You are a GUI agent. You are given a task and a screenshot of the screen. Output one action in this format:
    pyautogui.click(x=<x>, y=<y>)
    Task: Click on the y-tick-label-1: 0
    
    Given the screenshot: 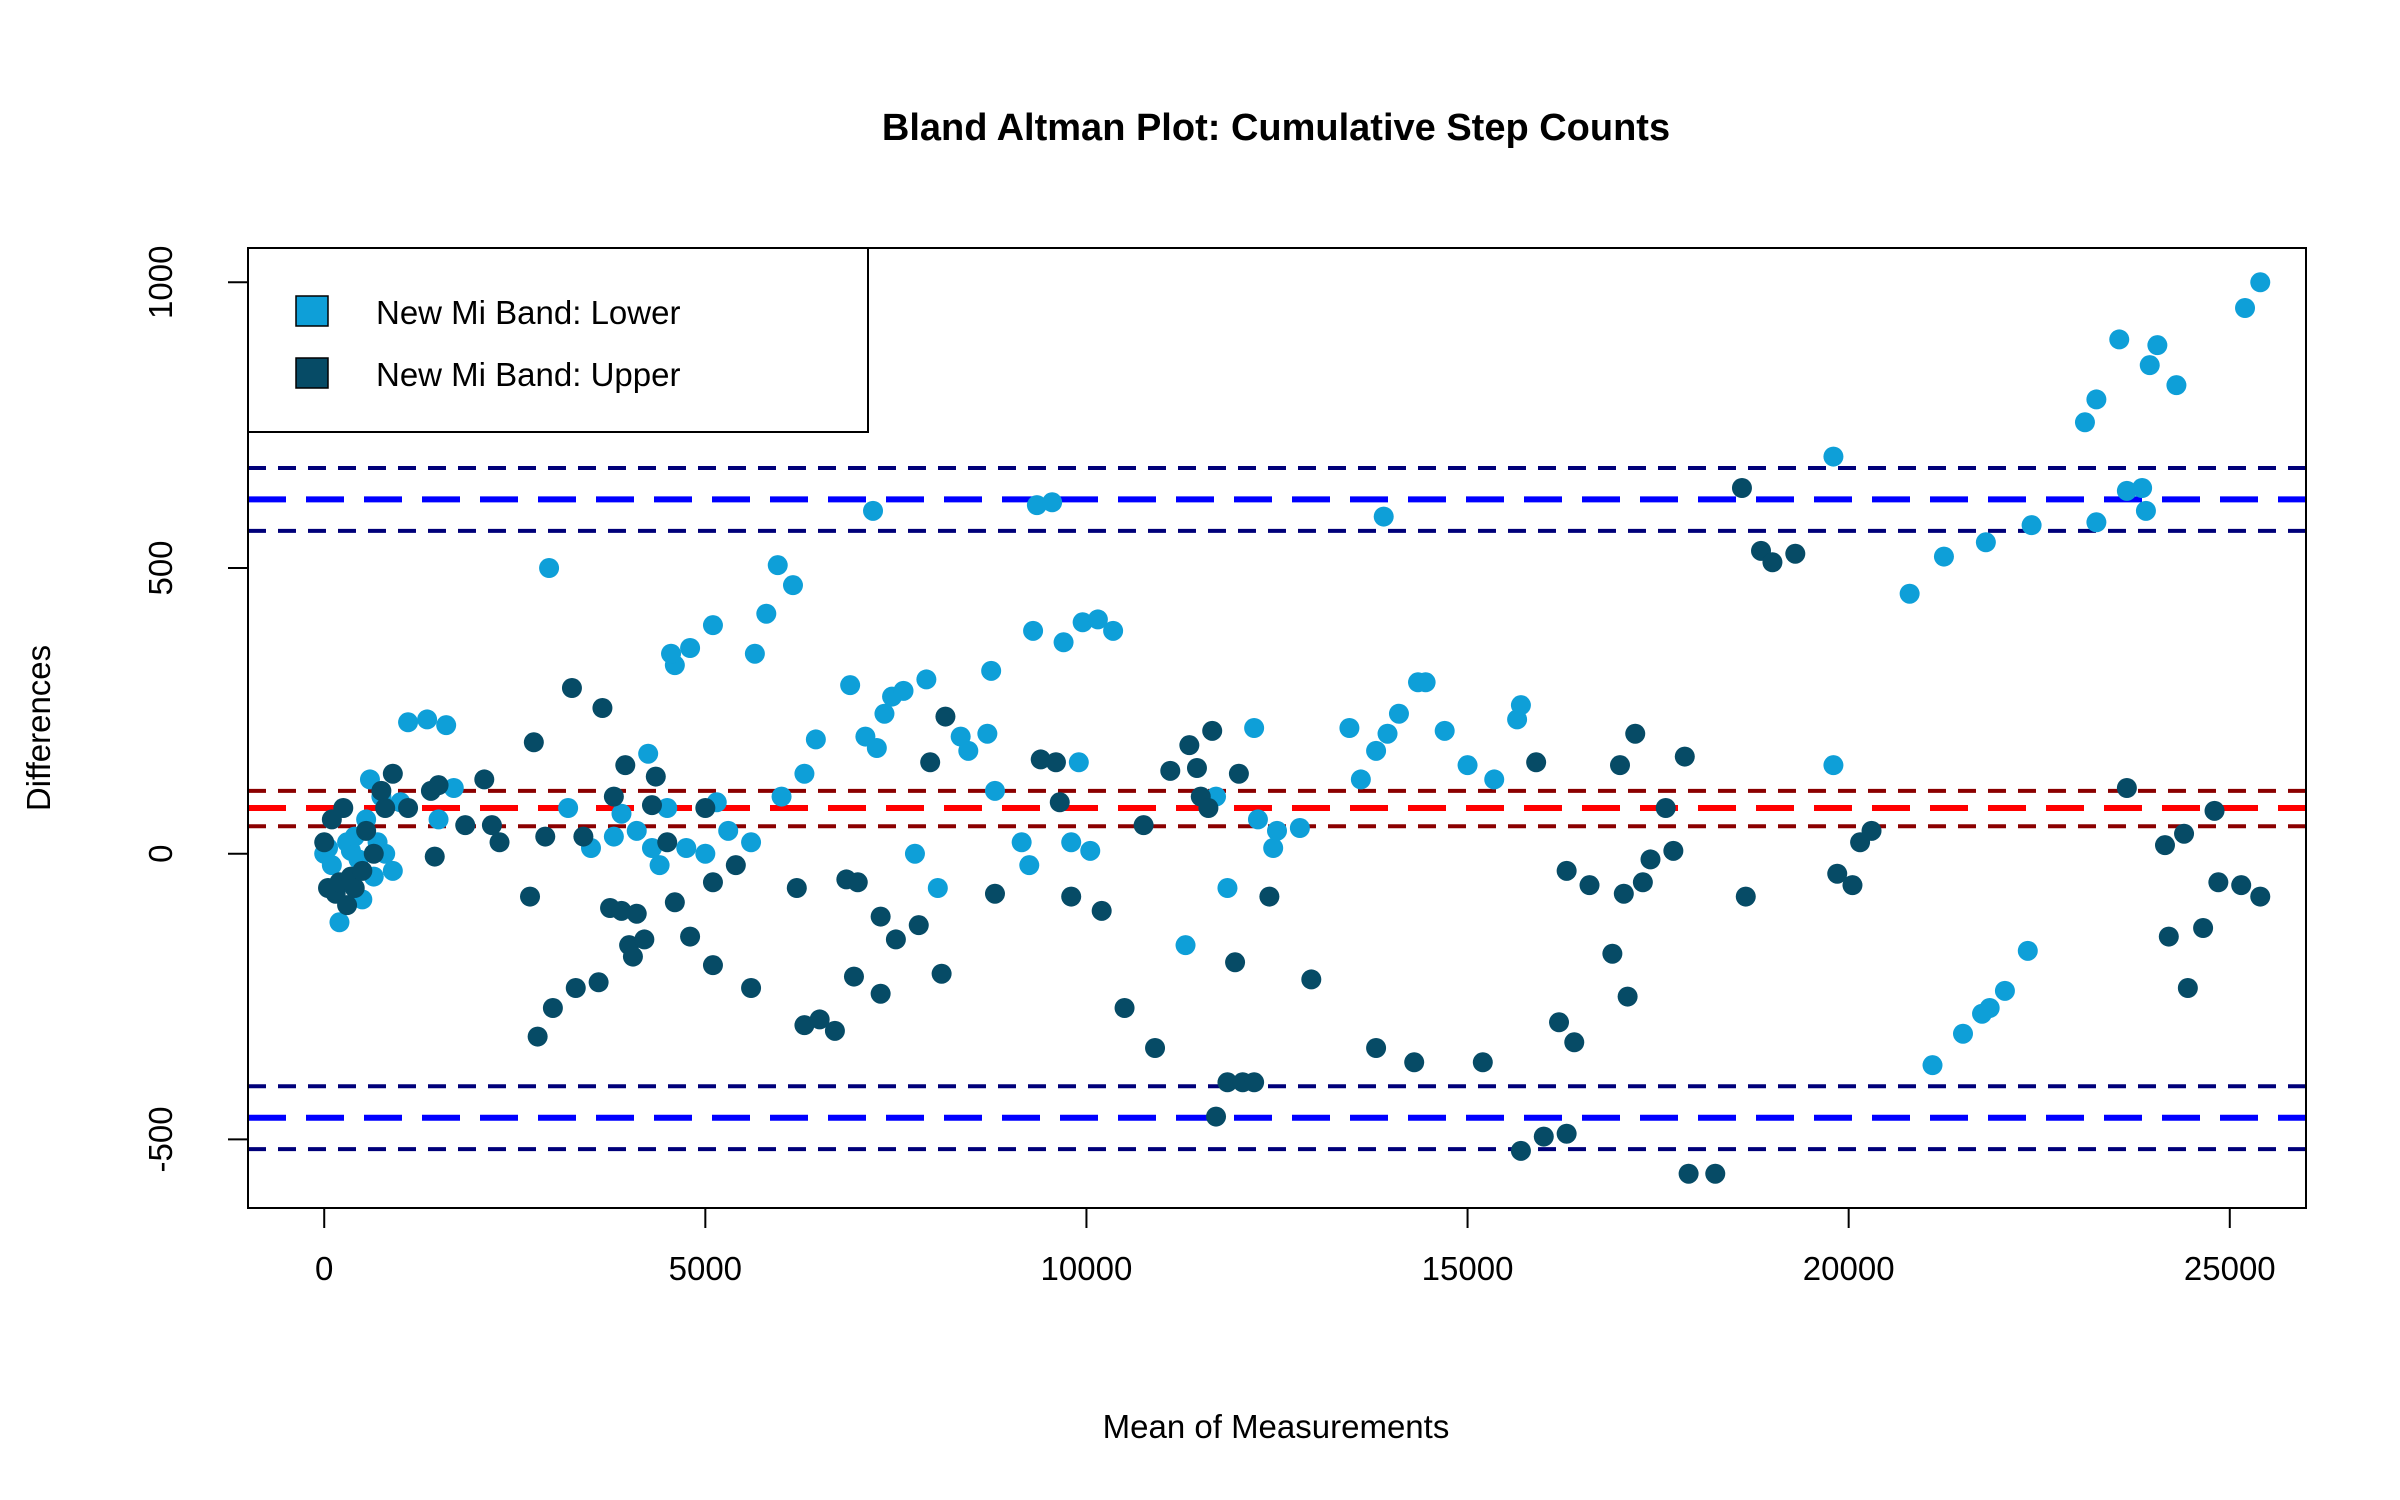 What is the action you would take?
    pyautogui.click(x=160, y=854)
    